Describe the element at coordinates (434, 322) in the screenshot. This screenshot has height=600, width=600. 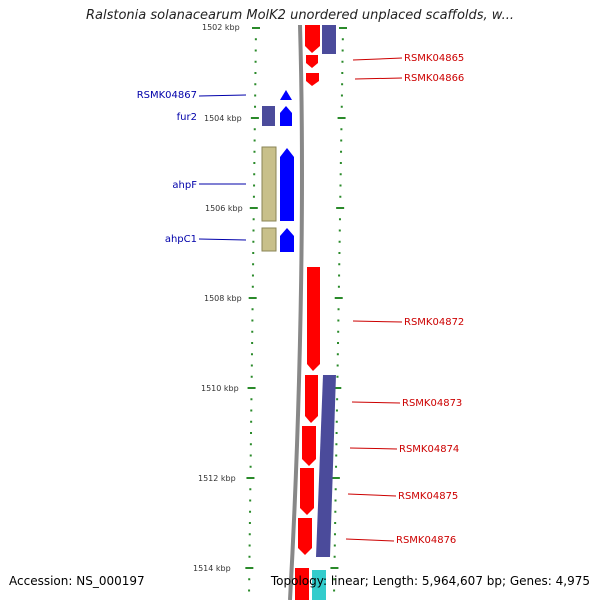
I see `gene-label: RSMK04872` at that location.